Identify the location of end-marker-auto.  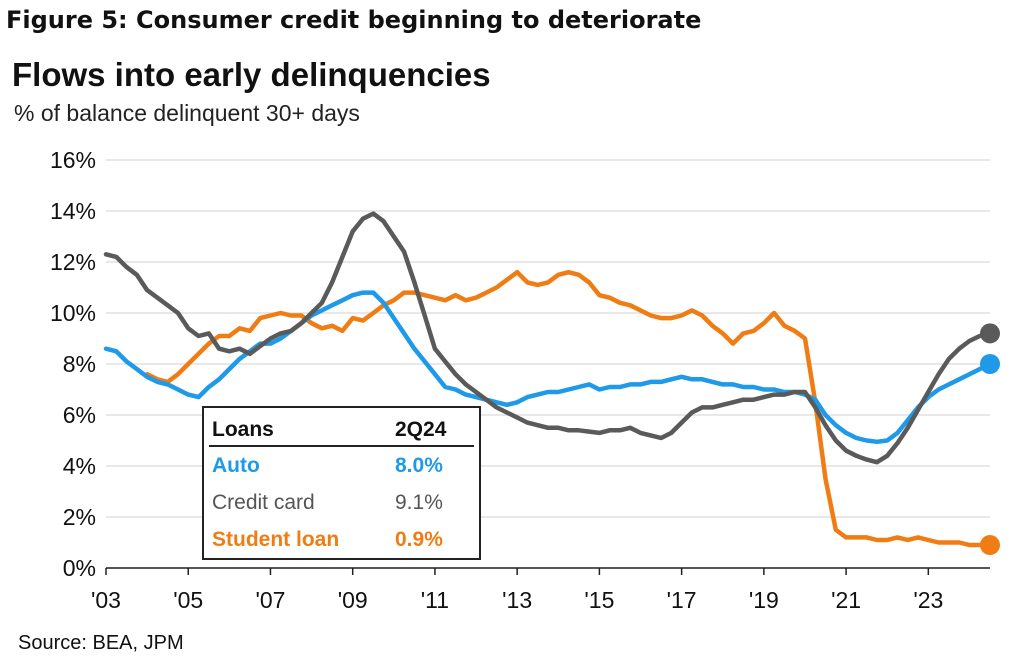
(990, 364).